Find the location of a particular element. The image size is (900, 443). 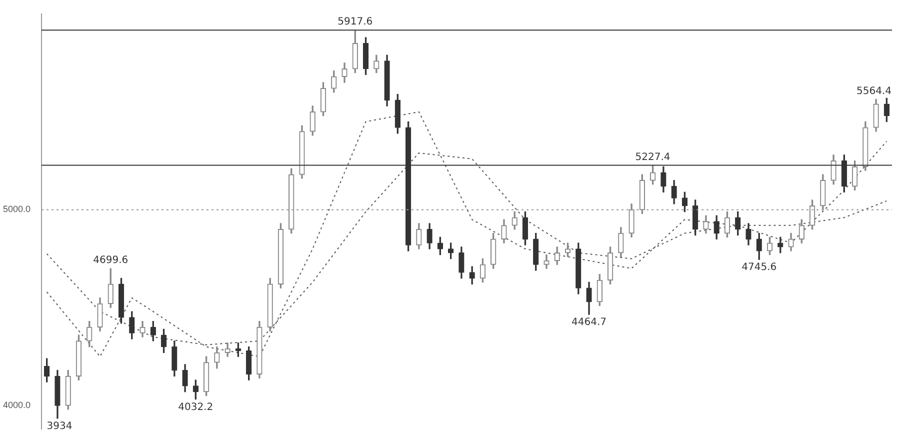

y-tick-label: 4000.0 is located at coordinates (16, 405).